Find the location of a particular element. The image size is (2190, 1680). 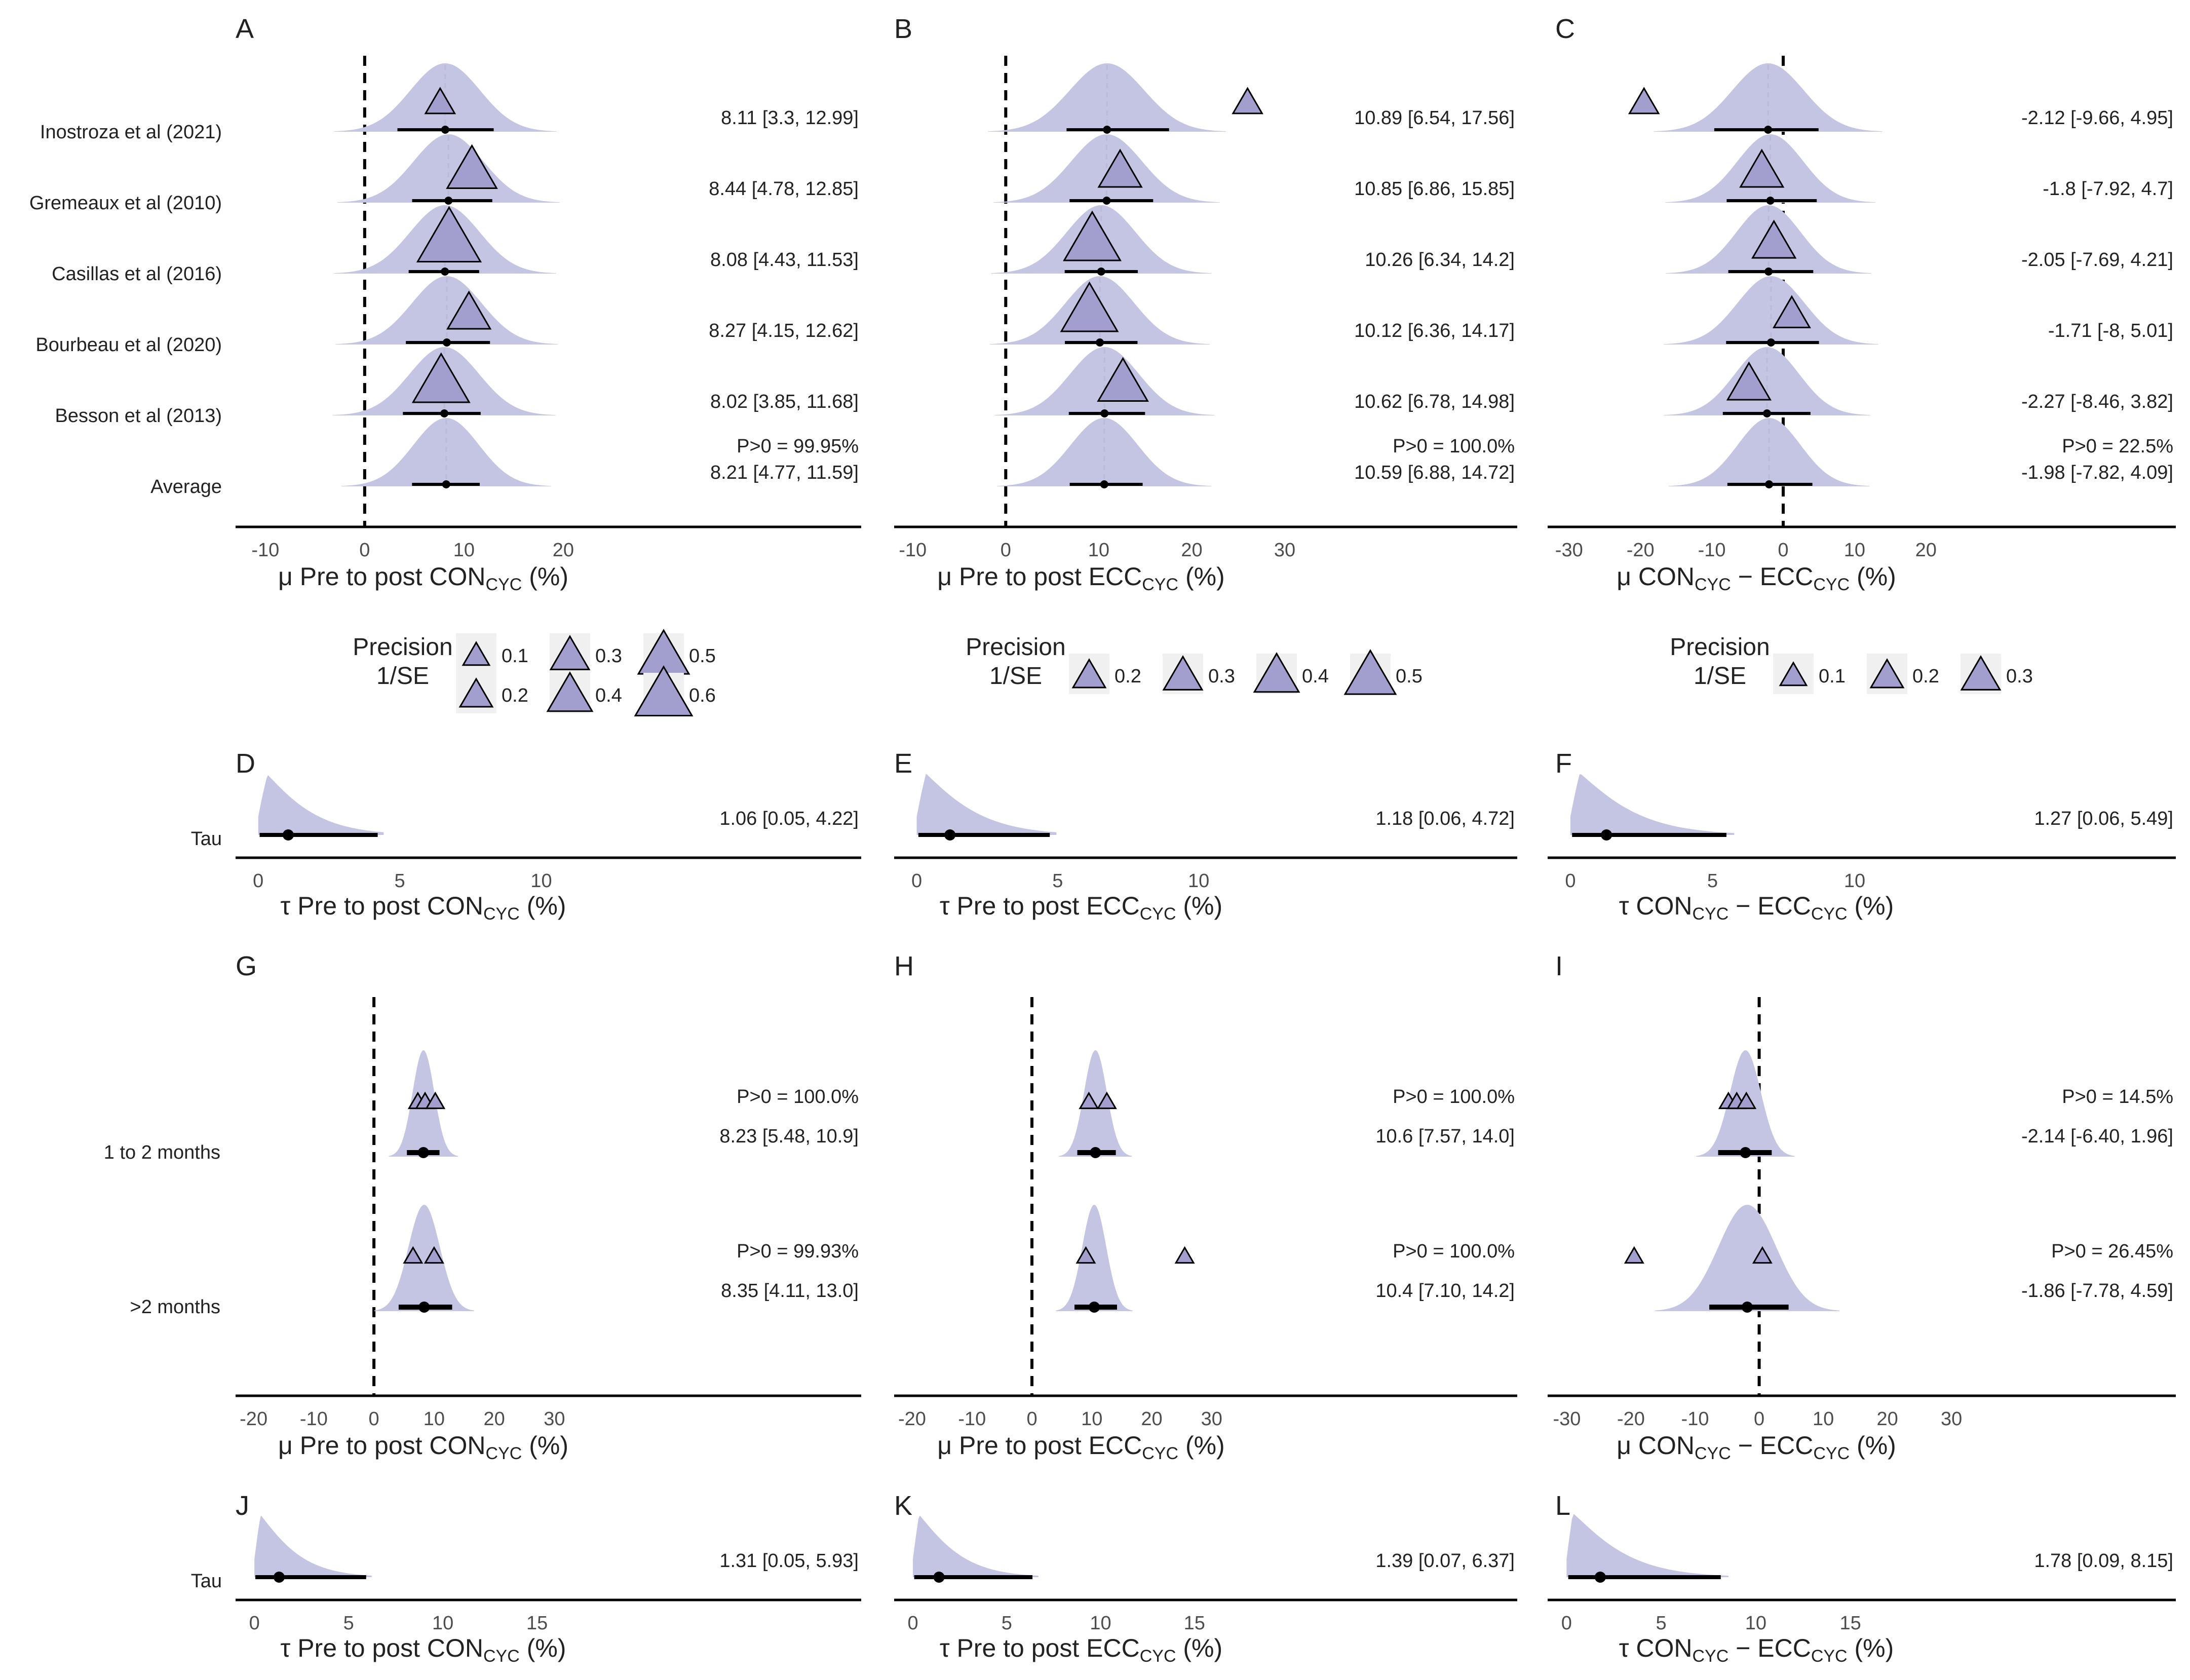

legend-value: 0.2 is located at coordinates (1128, 676).